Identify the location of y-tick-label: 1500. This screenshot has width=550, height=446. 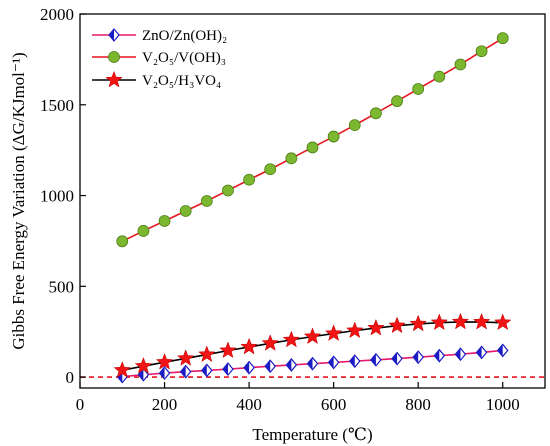
(57, 105).